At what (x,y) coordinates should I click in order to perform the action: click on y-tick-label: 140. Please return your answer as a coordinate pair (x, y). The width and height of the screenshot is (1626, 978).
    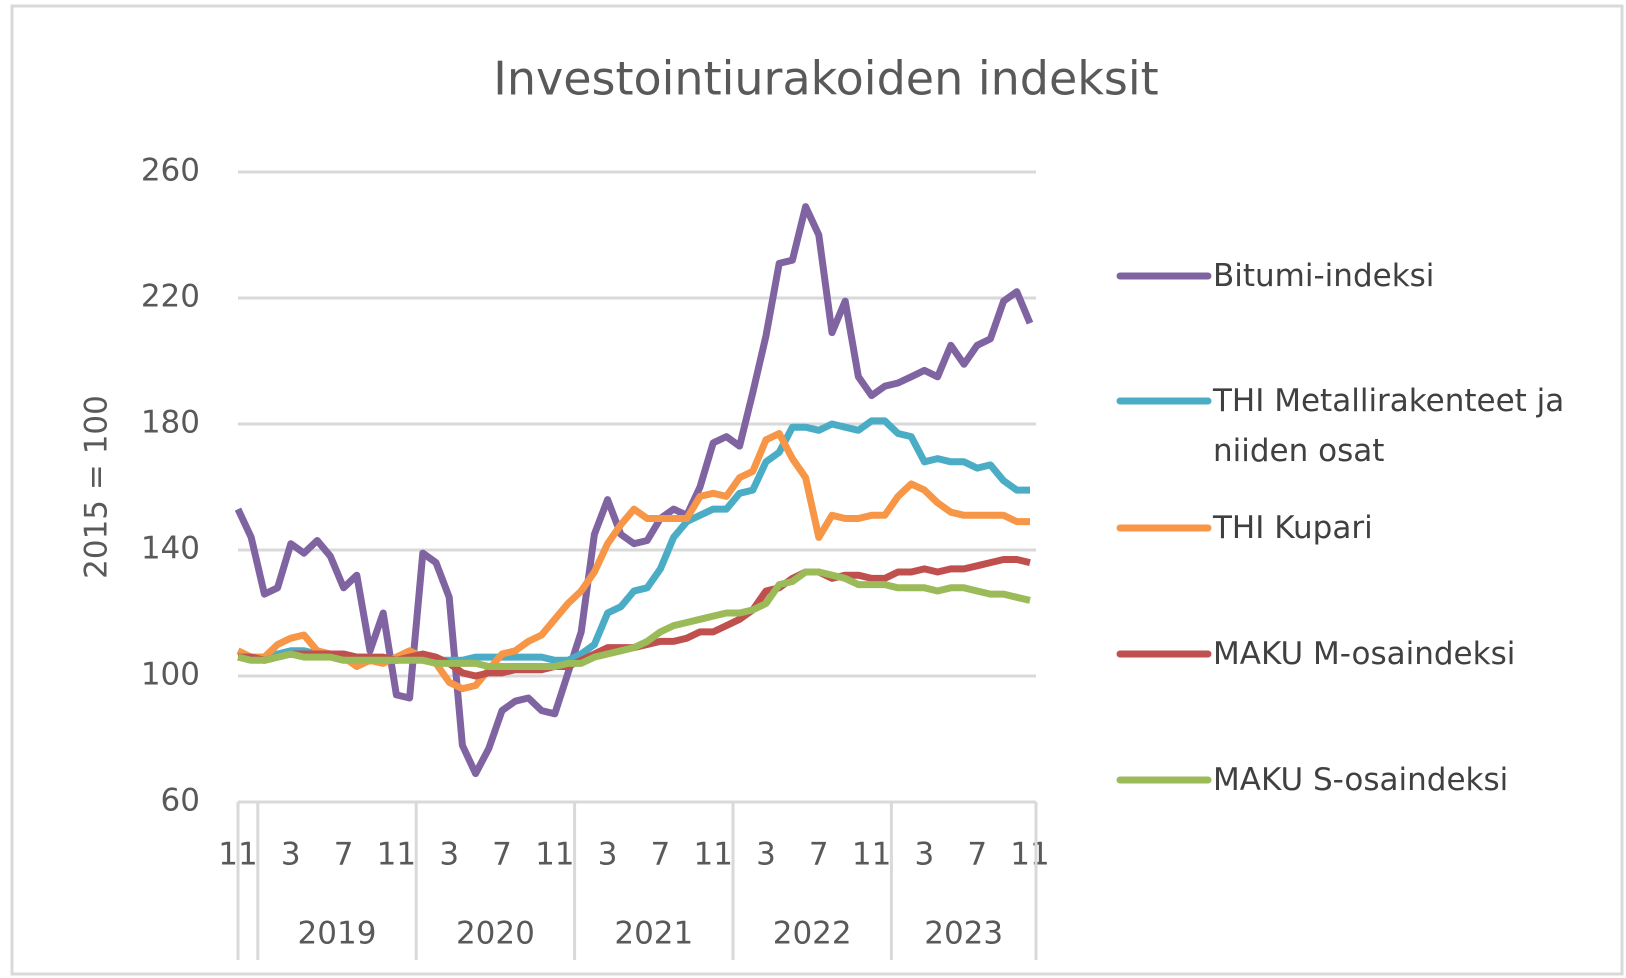
    Looking at the image, I should click on (170, 549).